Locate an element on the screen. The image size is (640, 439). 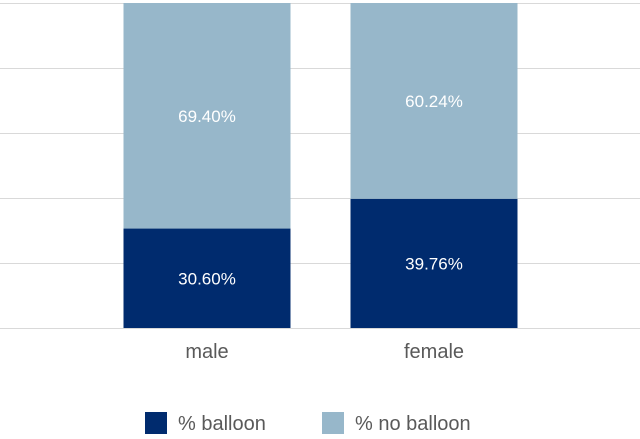
tick-label-female: female is located at coordinates (434, 352).